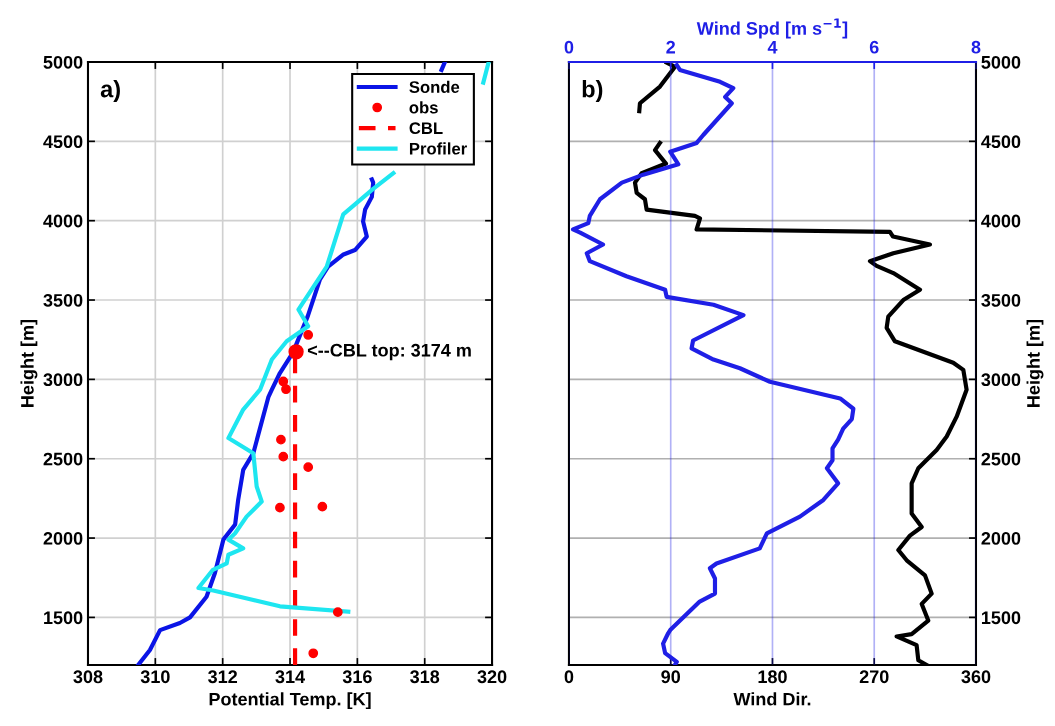 This screenshot has width=1055, height=726. What do you see at coordinates (426, 128) in the screenshot?
I see `legend-label: CBL` at bounding box center [426, 128].